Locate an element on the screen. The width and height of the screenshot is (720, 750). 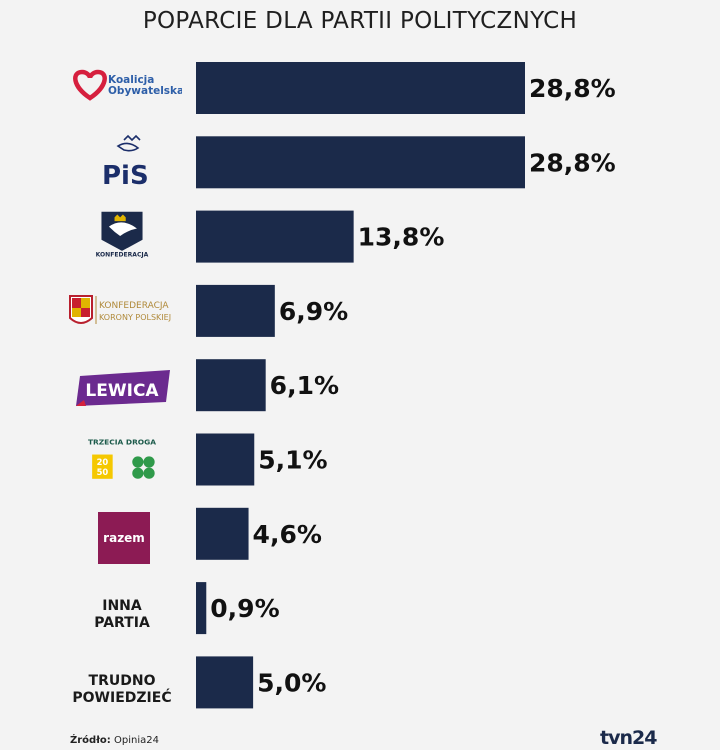
category-inna-partia: INNA PARTIA is located at coordinates (122, 615).